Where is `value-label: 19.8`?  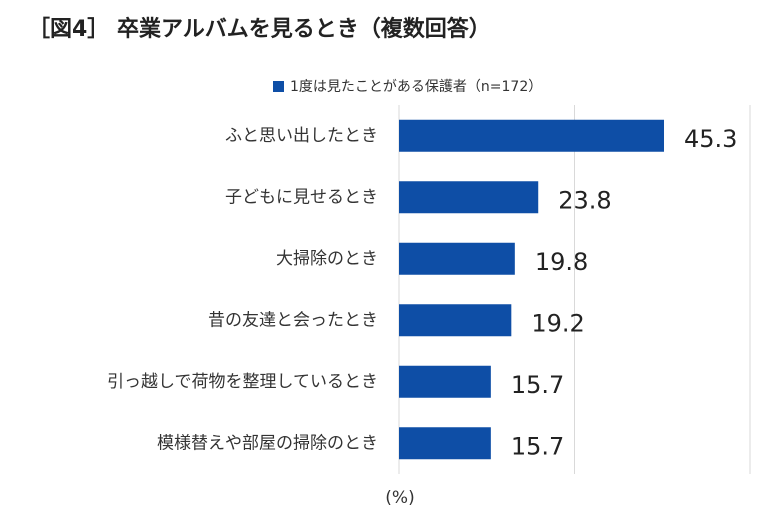 value-label: 19.8 is located at coordinates (561, 262).